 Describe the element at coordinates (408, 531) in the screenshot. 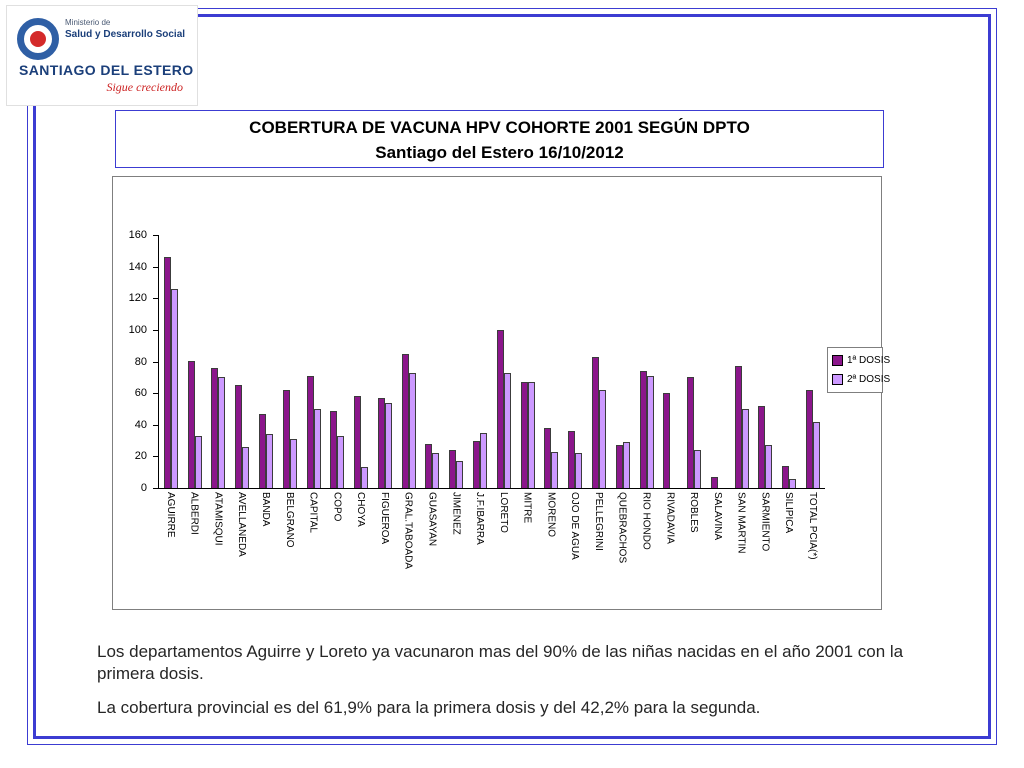

I see `x-axis-label: GRAL.TABOADA` at that location.